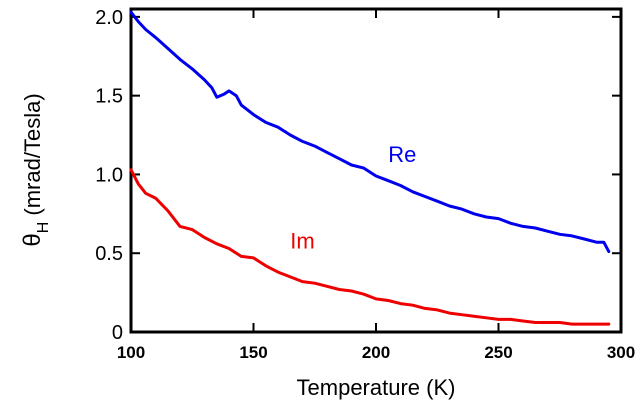  Describe the element at coordinates (402, 154) in the screenshot. I see `series-label-re: Re` at that location.